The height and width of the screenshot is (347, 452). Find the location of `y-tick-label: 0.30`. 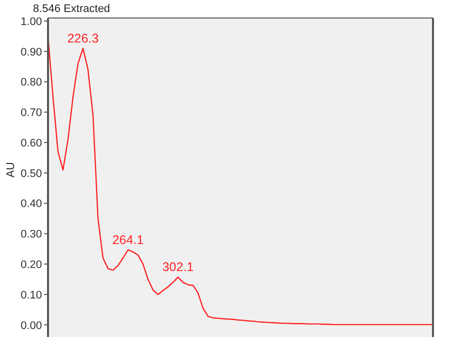

y-tick-label: 0.30 is located at coordinates (31, 234).